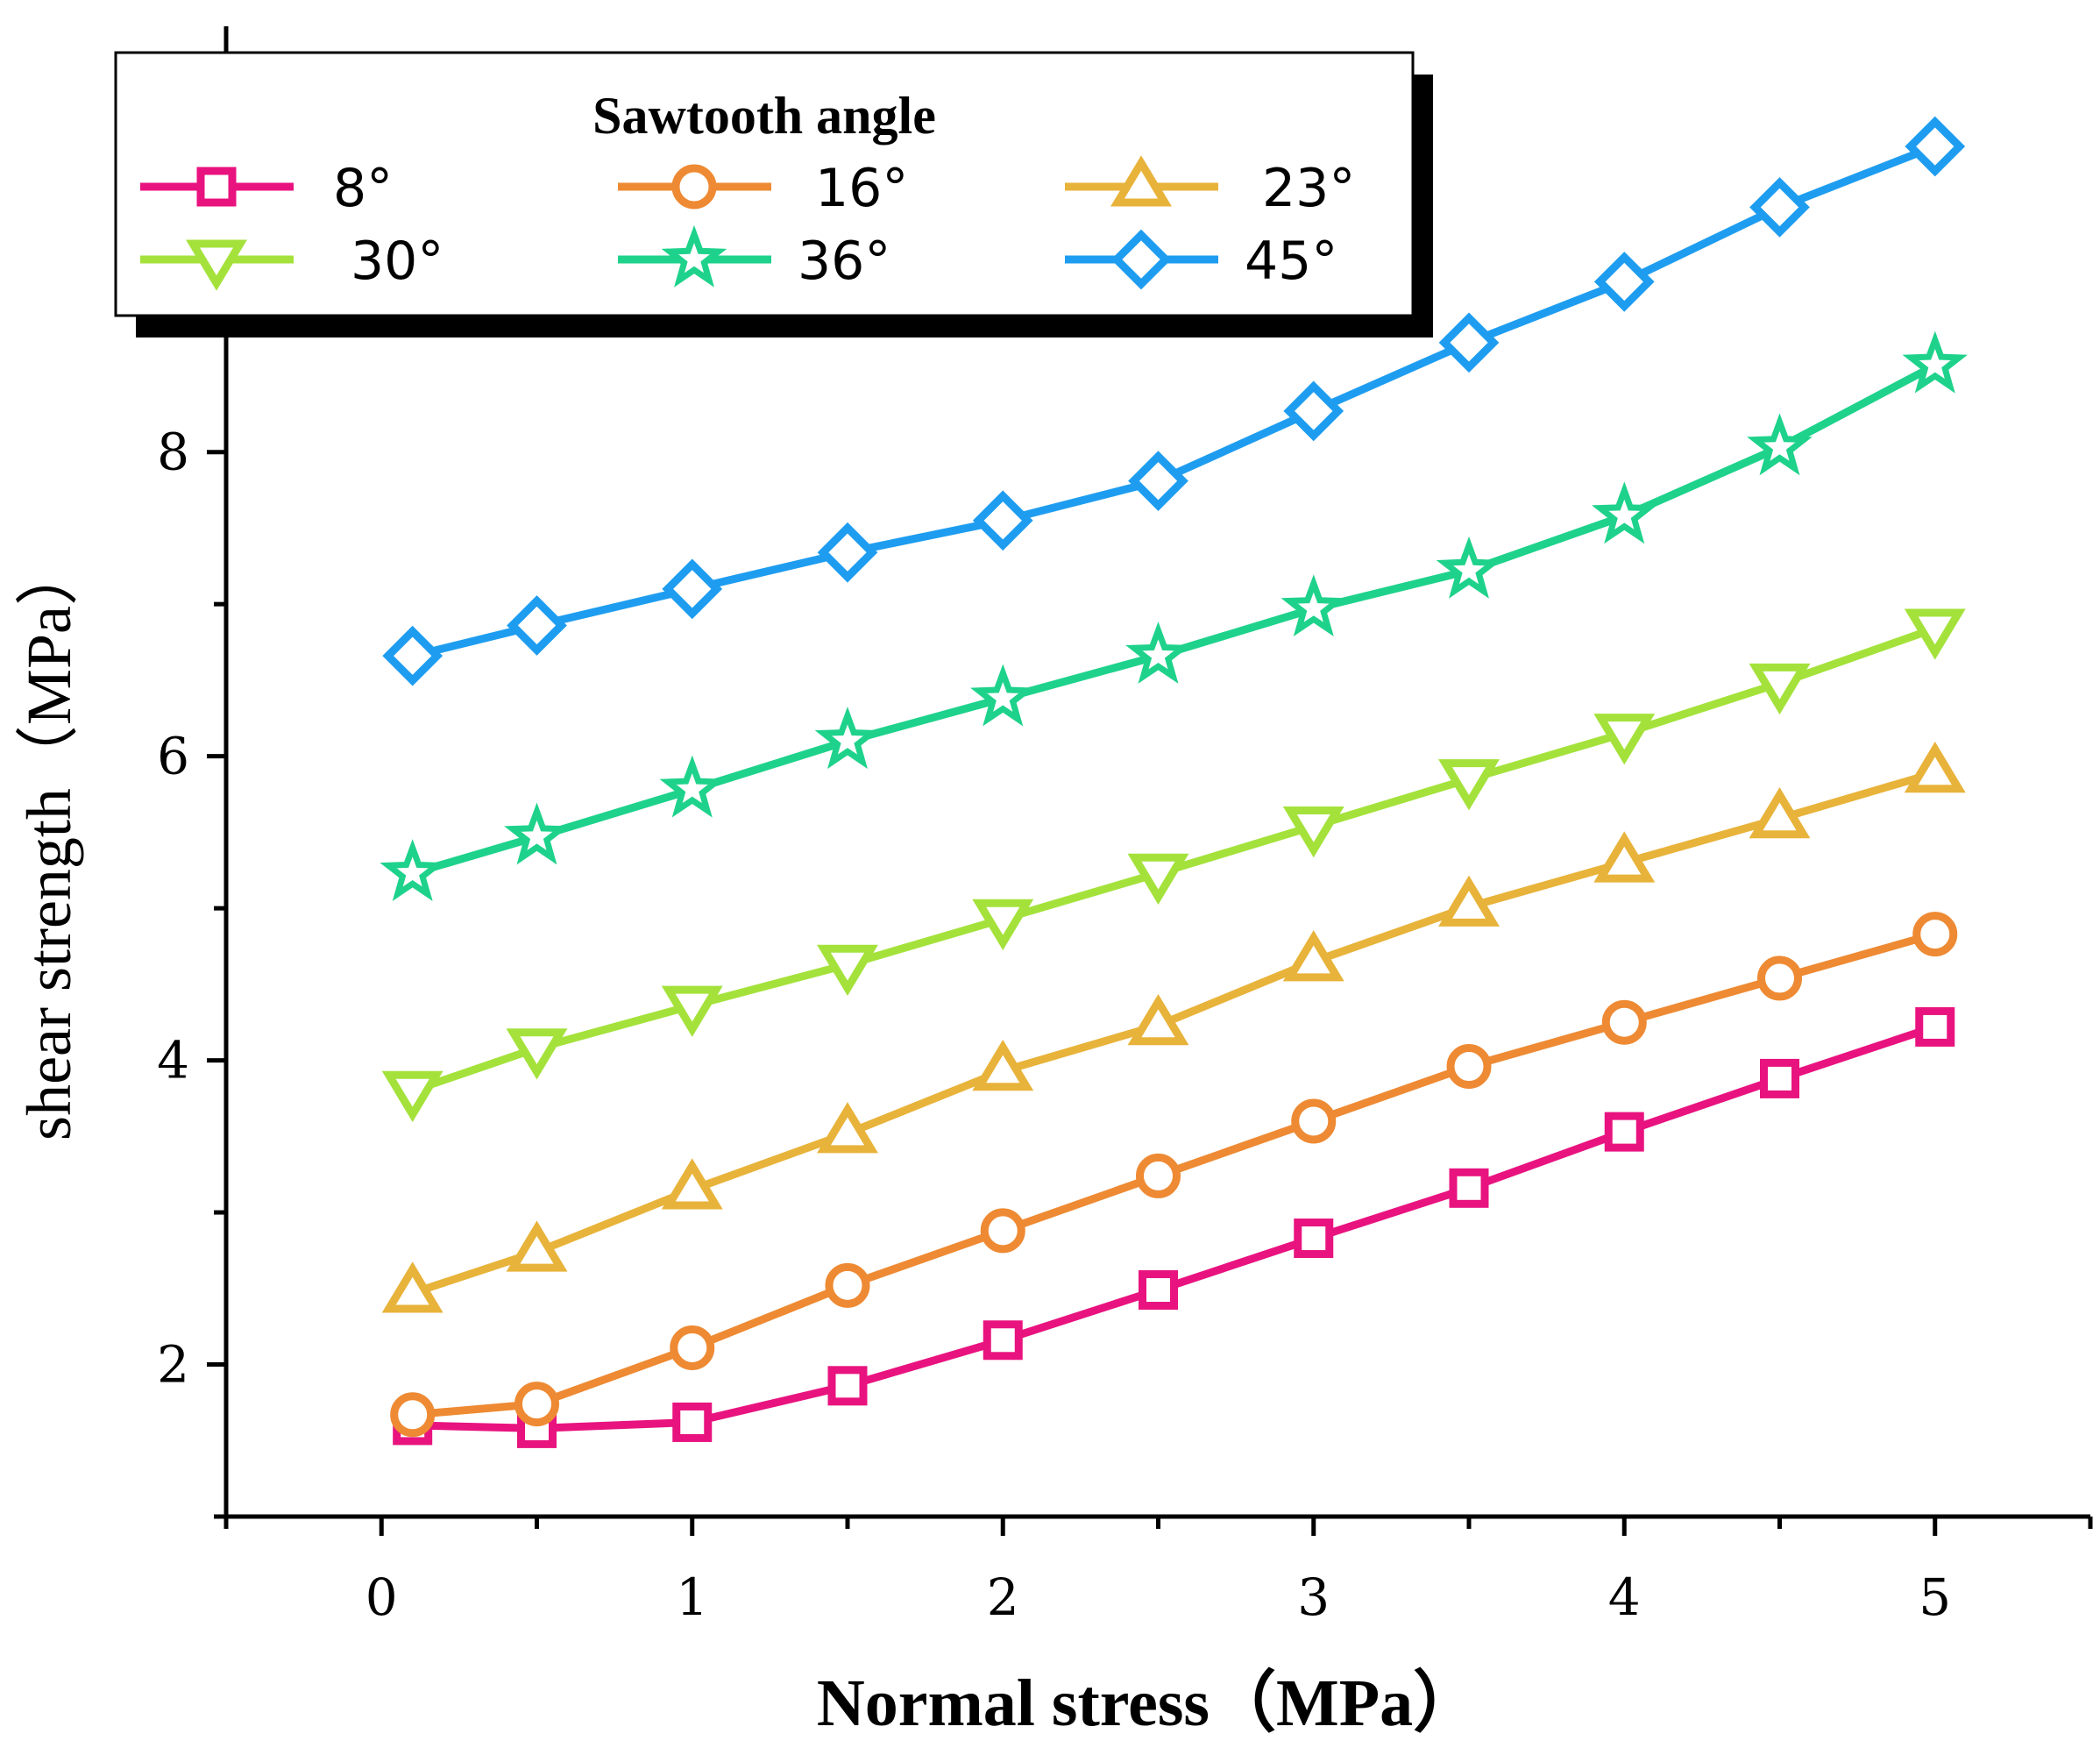  What do you see at coordinates (764, 116) in the screenshot?
I see `legend-title: Sawtooth angle` at bounding box center [764, 116].